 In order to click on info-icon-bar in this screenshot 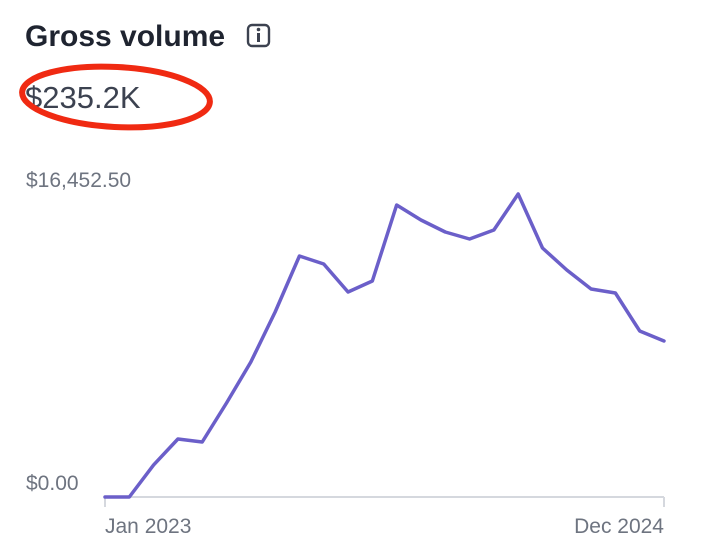, I will do `click(258, 37)`.